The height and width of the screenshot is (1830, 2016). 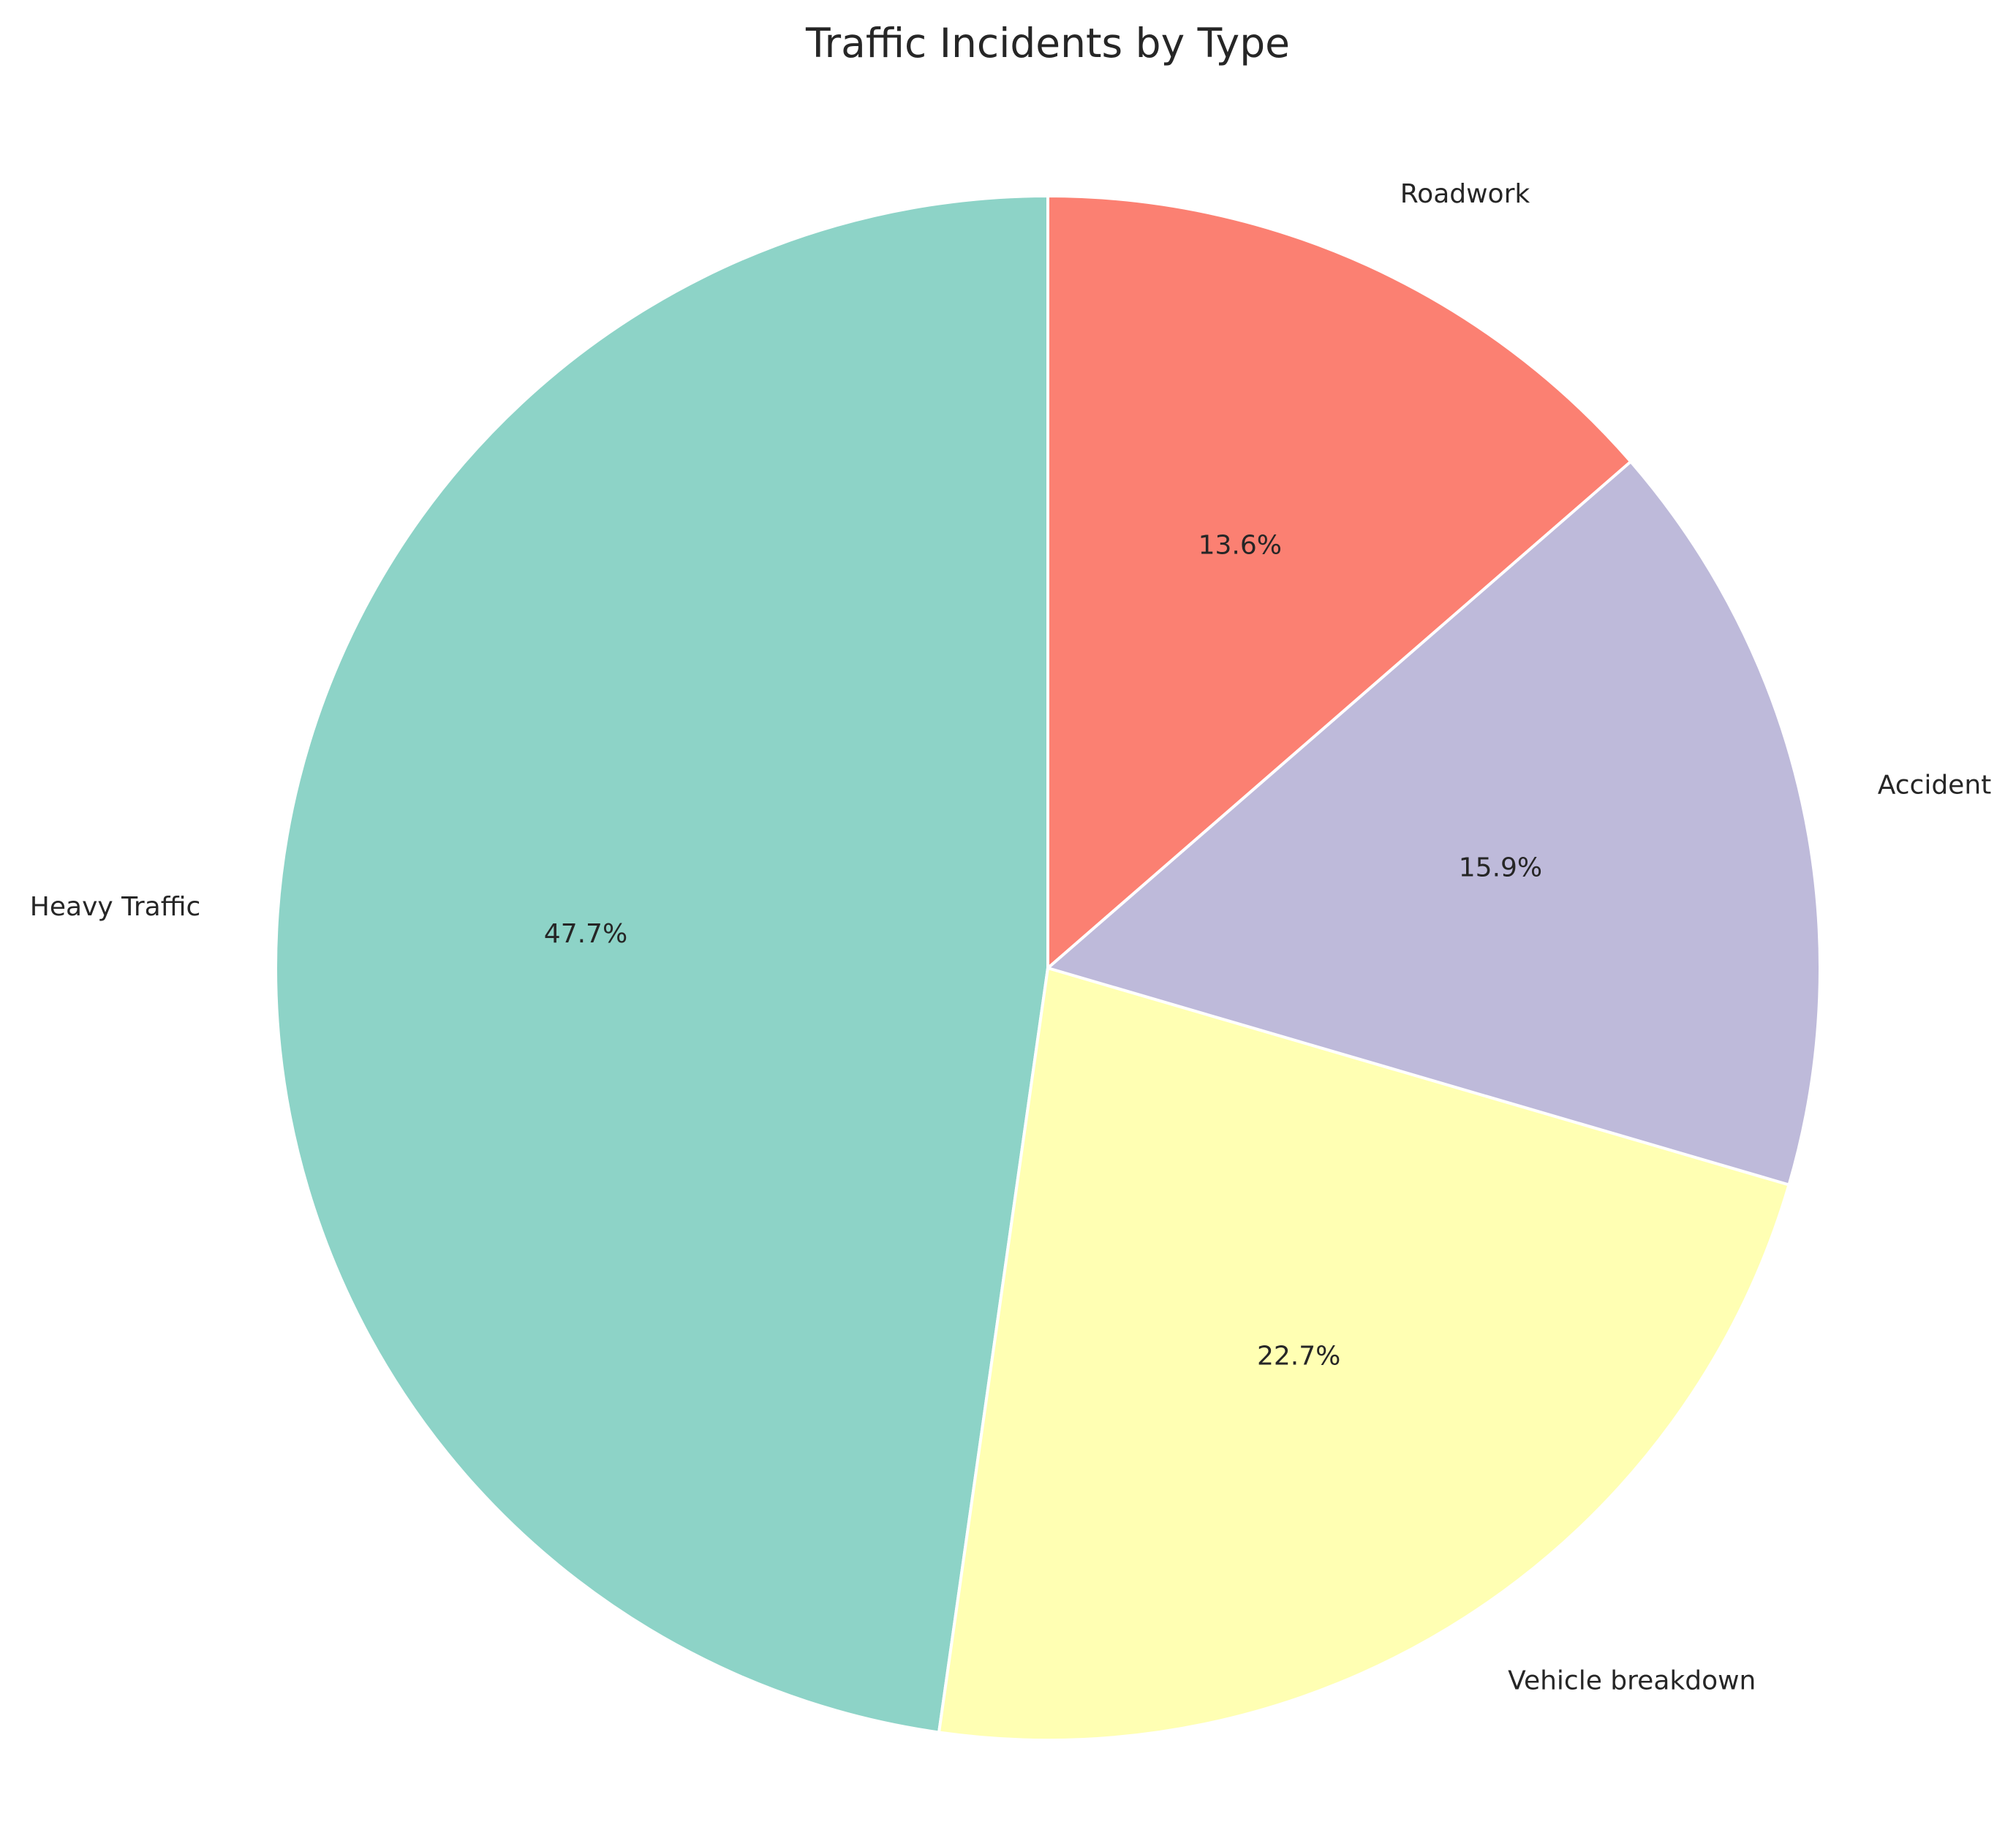 I want to click on slice-pct-roadwork: 13.6%, so click(x=1240, y=545).